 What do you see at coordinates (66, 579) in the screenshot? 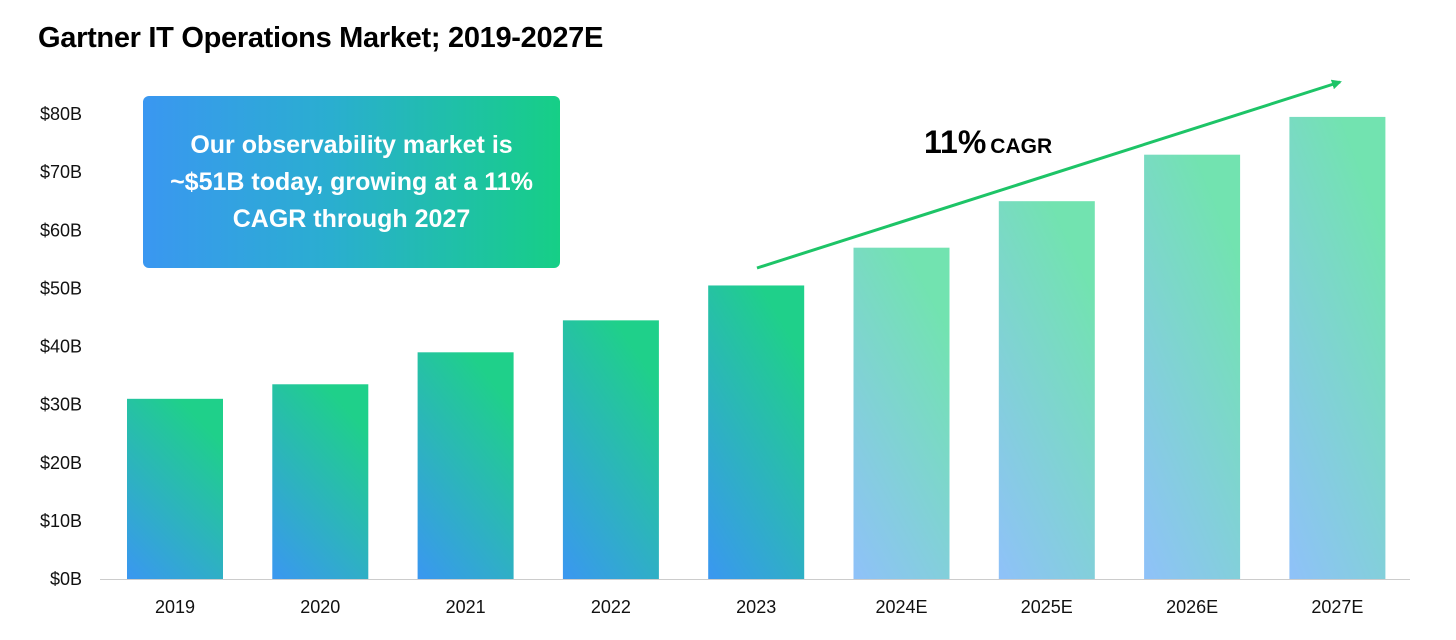
I see `y-tick-label: $0B` at bounding box center [66, 579].